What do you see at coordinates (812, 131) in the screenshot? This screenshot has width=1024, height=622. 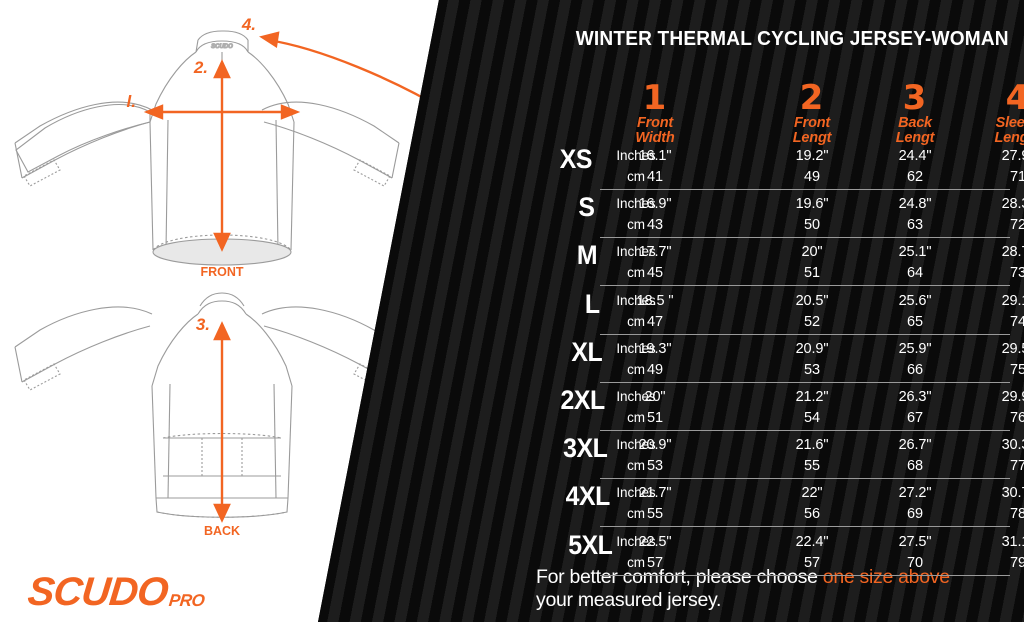 I see `column-label-2: Front Lengt` at bounding box center [812, 131].